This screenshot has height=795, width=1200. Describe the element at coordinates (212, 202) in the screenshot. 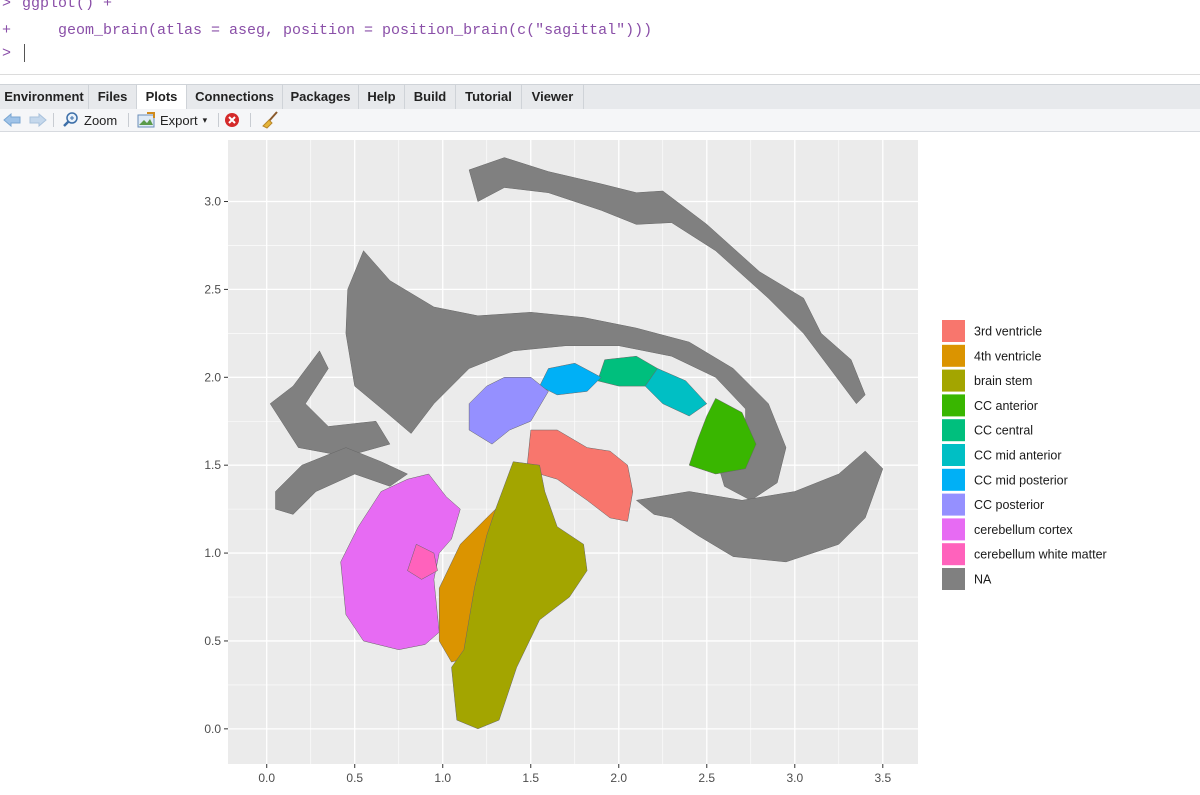

I see `y-axis-tick-label: 3.0` at that location.